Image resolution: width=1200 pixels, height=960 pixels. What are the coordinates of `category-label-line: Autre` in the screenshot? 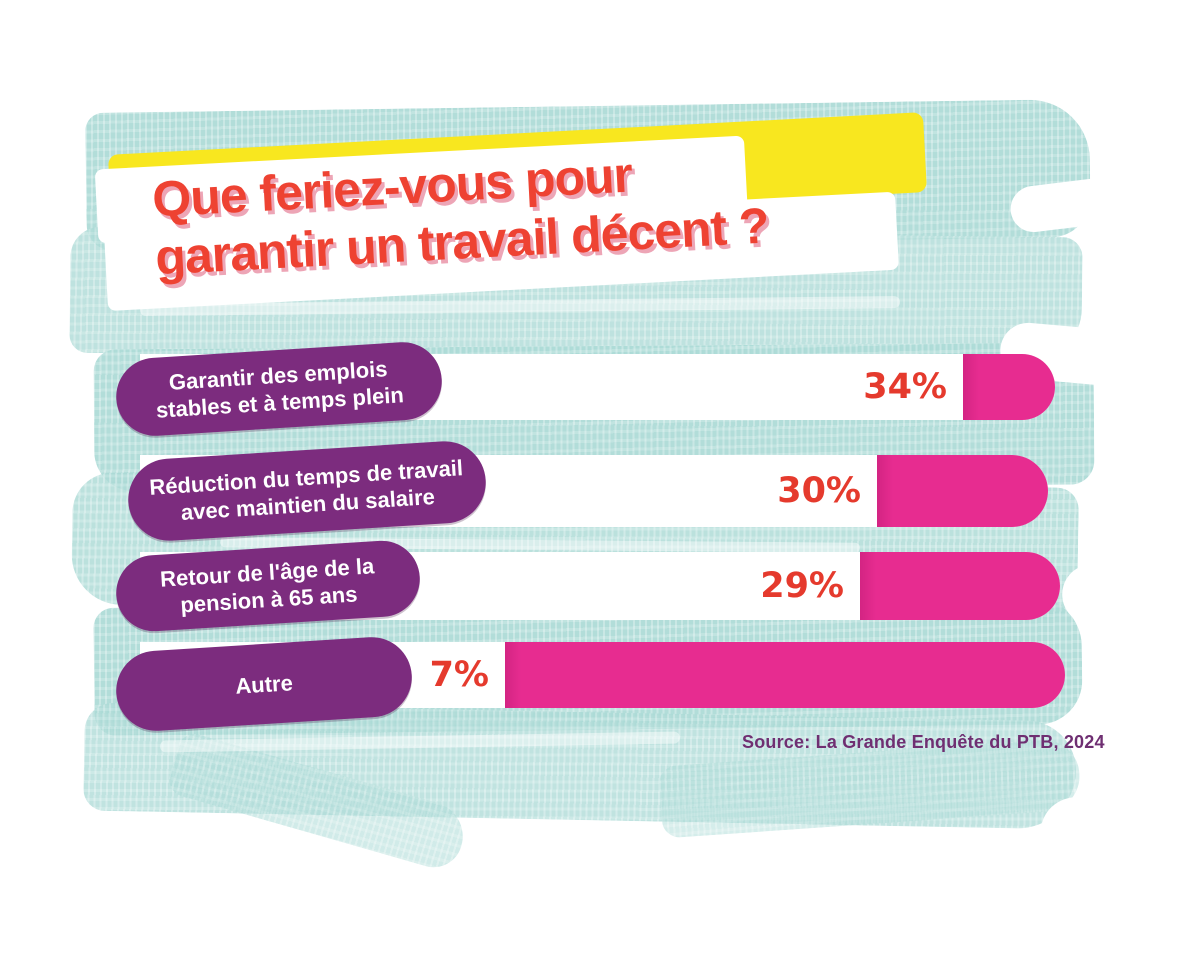 It's located at (264, 684).